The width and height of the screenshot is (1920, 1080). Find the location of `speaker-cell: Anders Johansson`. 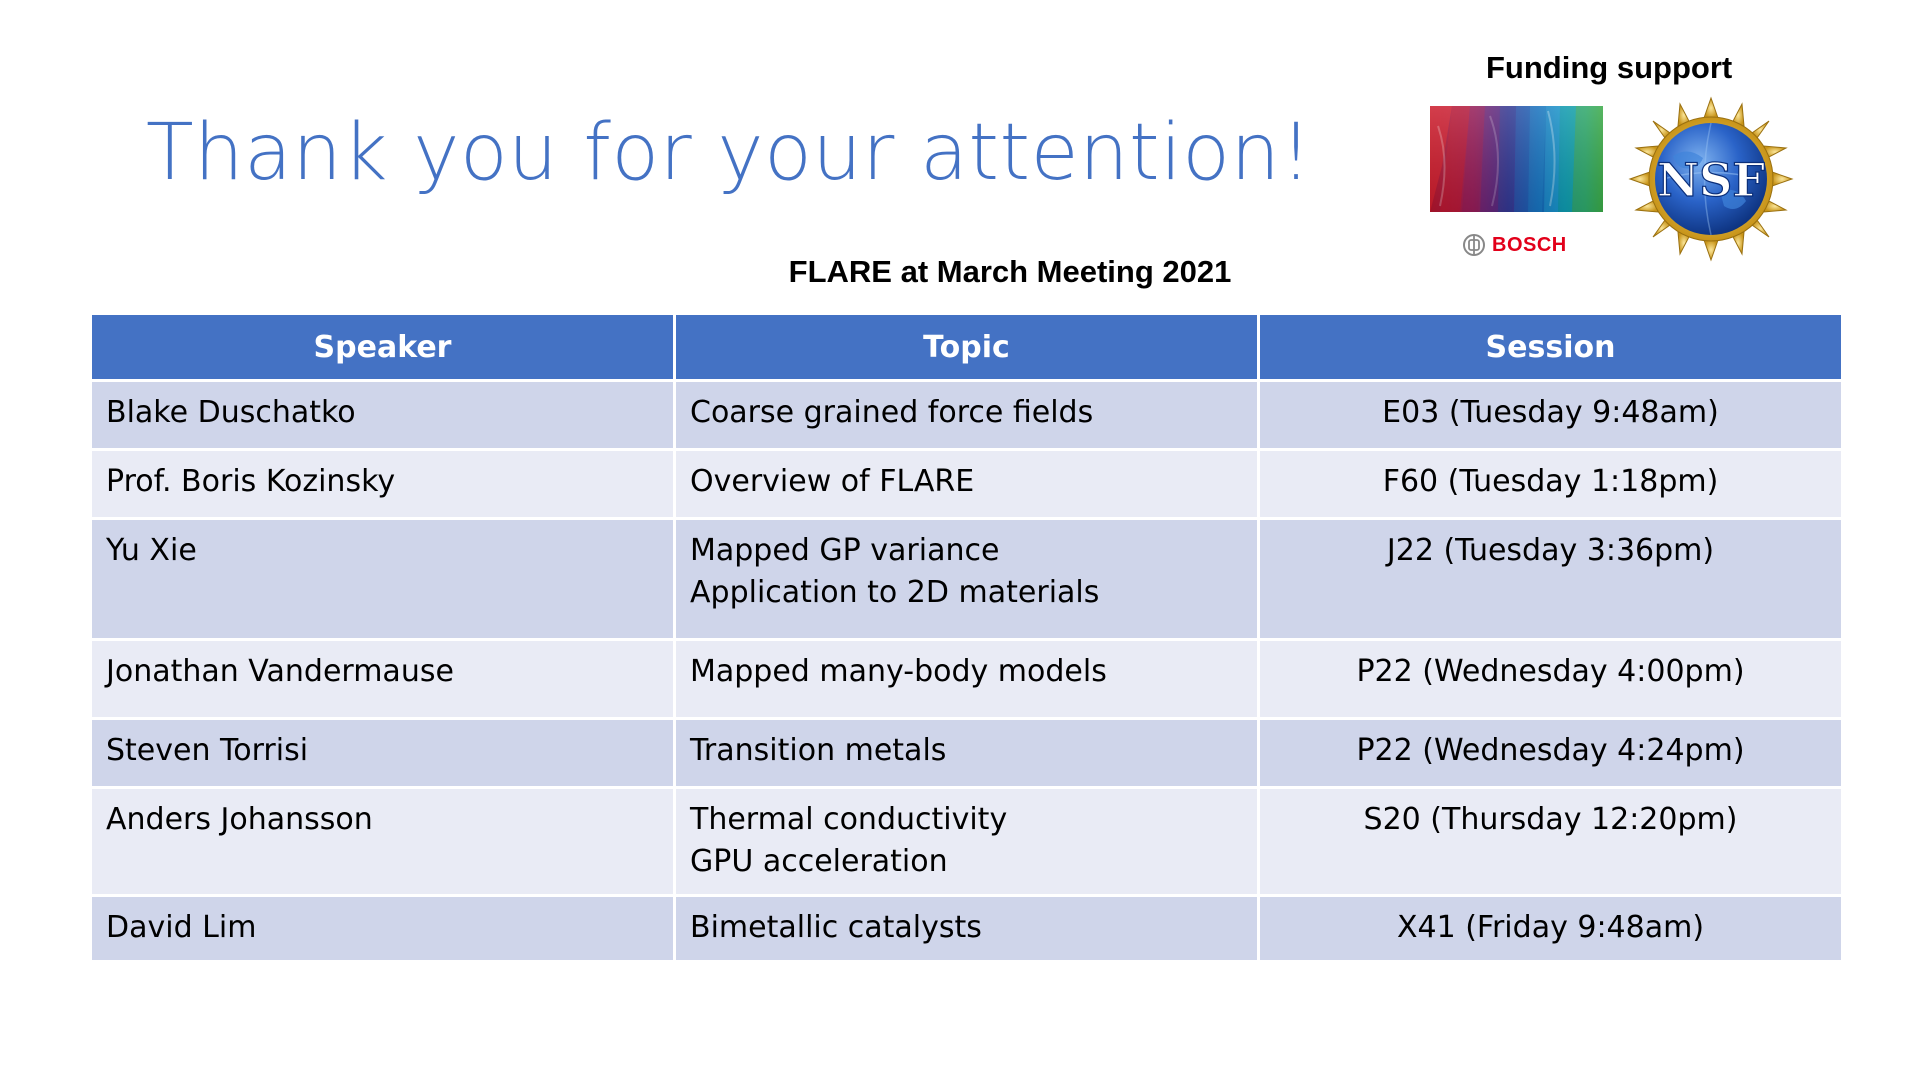

speaker-cell: Anders Johansson is located at coordinates (382, 841).